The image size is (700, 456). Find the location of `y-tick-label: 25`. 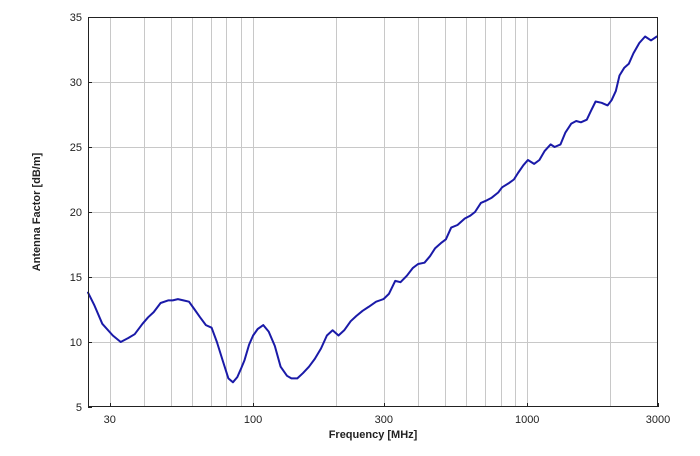

y-tick-label: 25 is located at coordinates (76, 148).